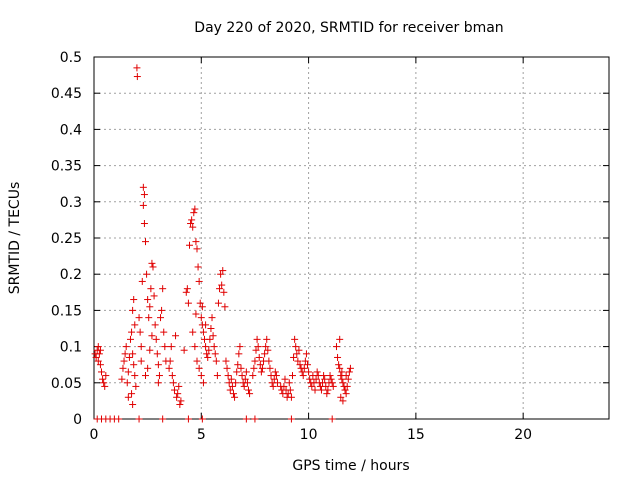  What do you see at coordinates (71, 203) in the screenshot?
I see `y-tick-label: 0.3` at bounding box center [71, 203].